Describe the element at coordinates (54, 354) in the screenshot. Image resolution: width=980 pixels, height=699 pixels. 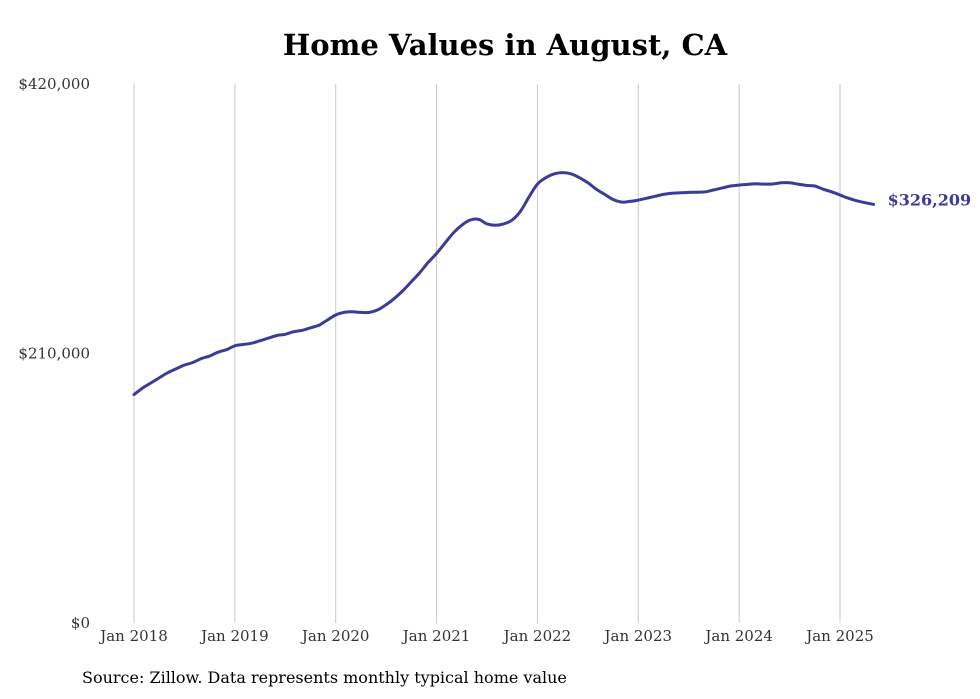
I see `y-tick-label: $210,000` at that location.